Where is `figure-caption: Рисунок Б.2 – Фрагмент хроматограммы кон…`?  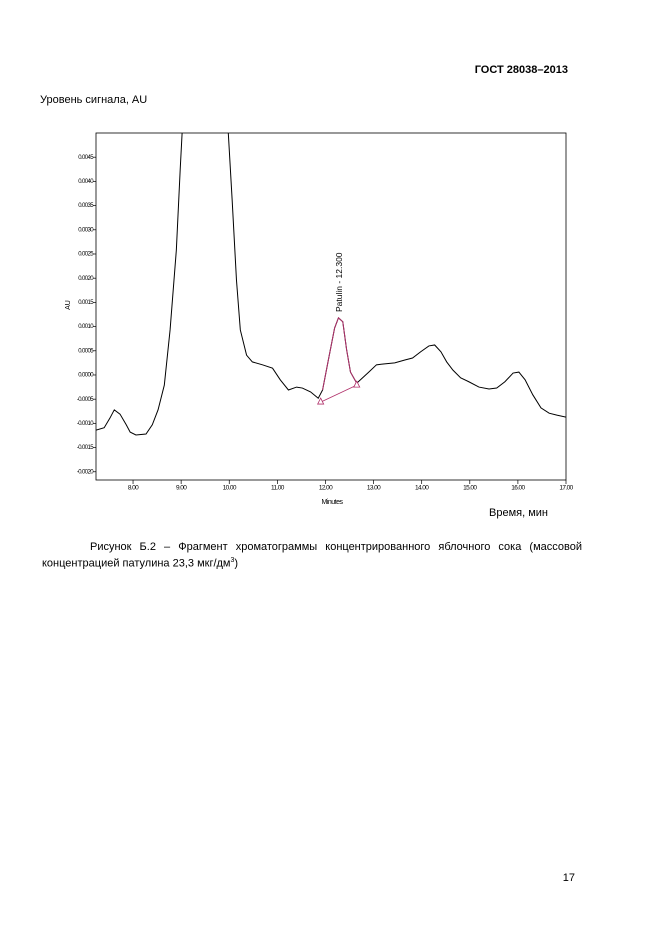 figure-caption: Рисунок Б.2 – Фрагмент хроматограммы кон… is located at coordinates (312, 555).